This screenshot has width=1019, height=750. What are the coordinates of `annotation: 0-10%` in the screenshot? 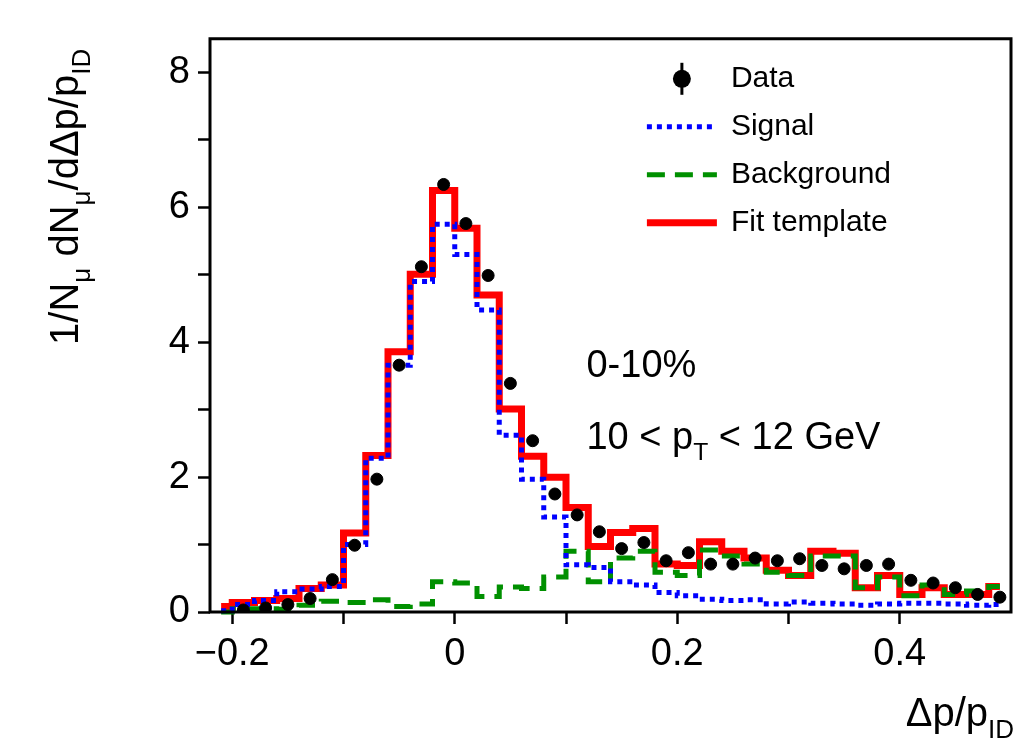 It's located at (641, 363).